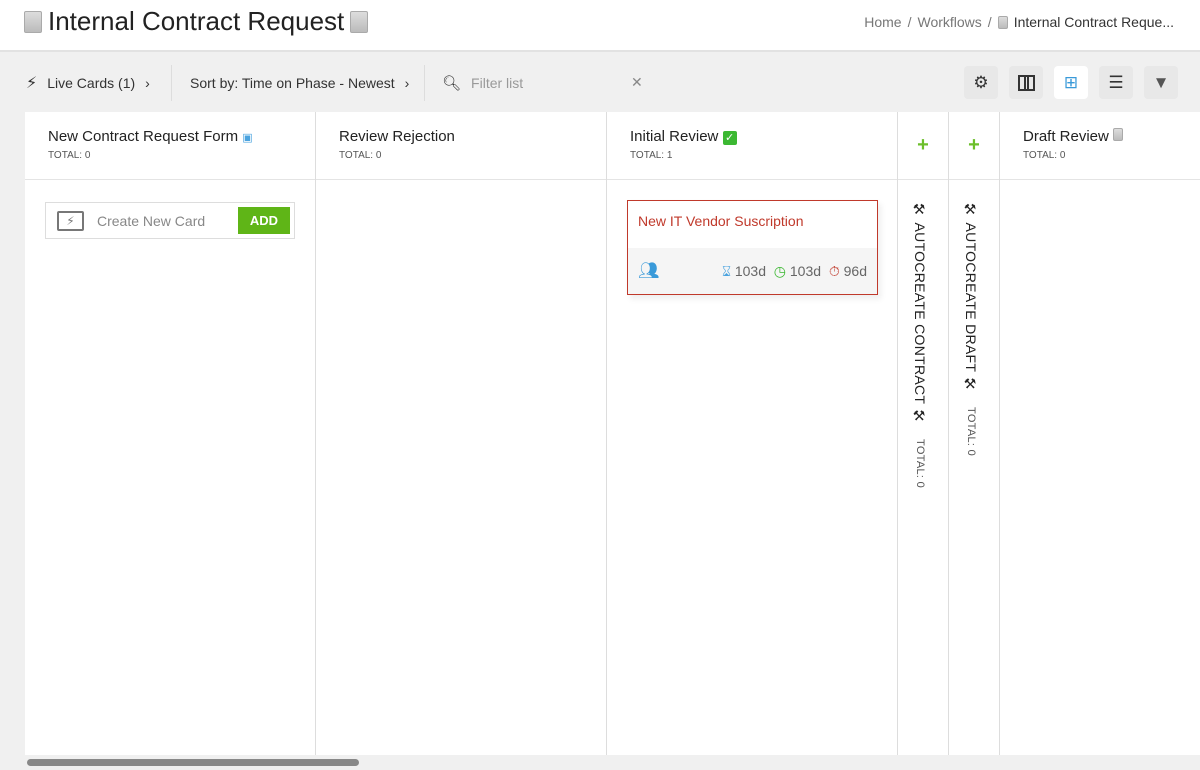 The width and height of the screenshot is (1200, 770). I want to click on ballot-box-icon: ▣, so click(247, 138).